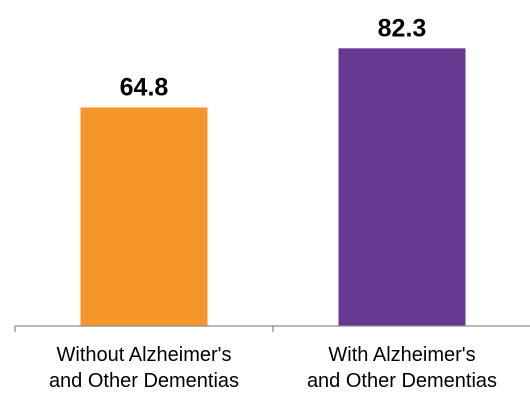 The image size is (530, 393). What do you see at coordinates (402, 368) in the screenshot?
I see `category-label-2: With Alzheimer's and Other Dementias` at bounding box center [402, 368].